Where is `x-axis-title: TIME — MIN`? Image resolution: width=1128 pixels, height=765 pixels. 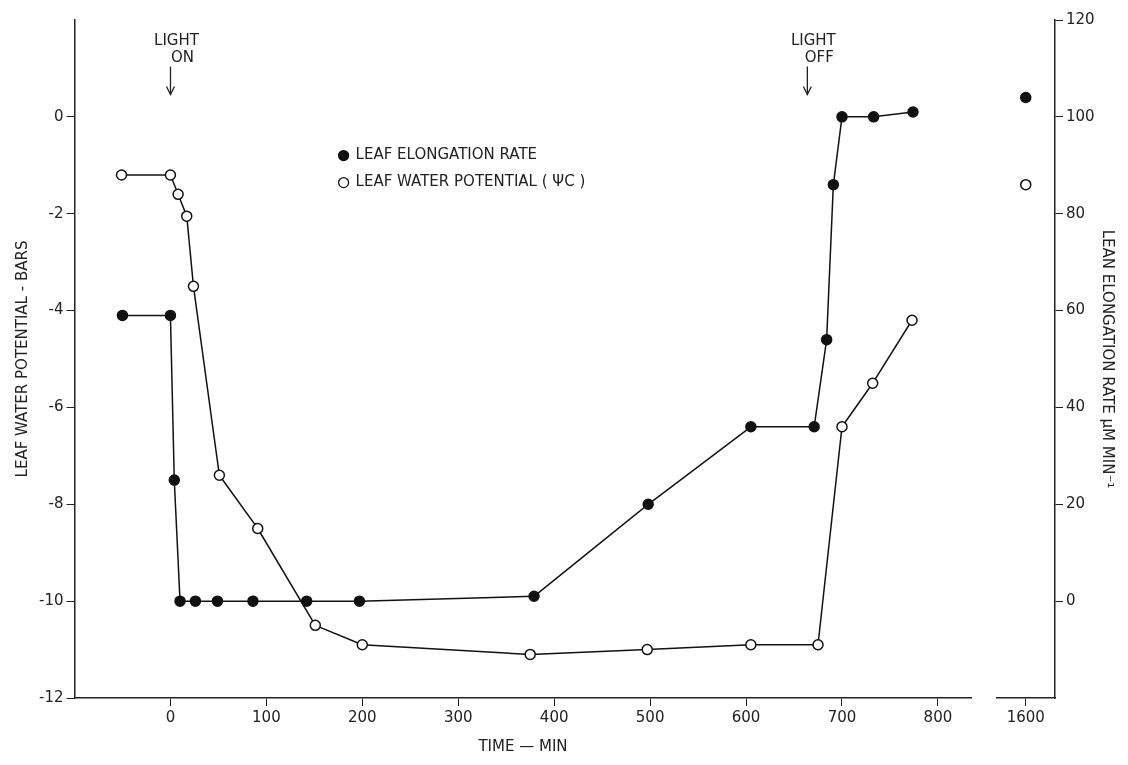
x-axis-title: TIME — MIN is located at coordinates (522, 745).